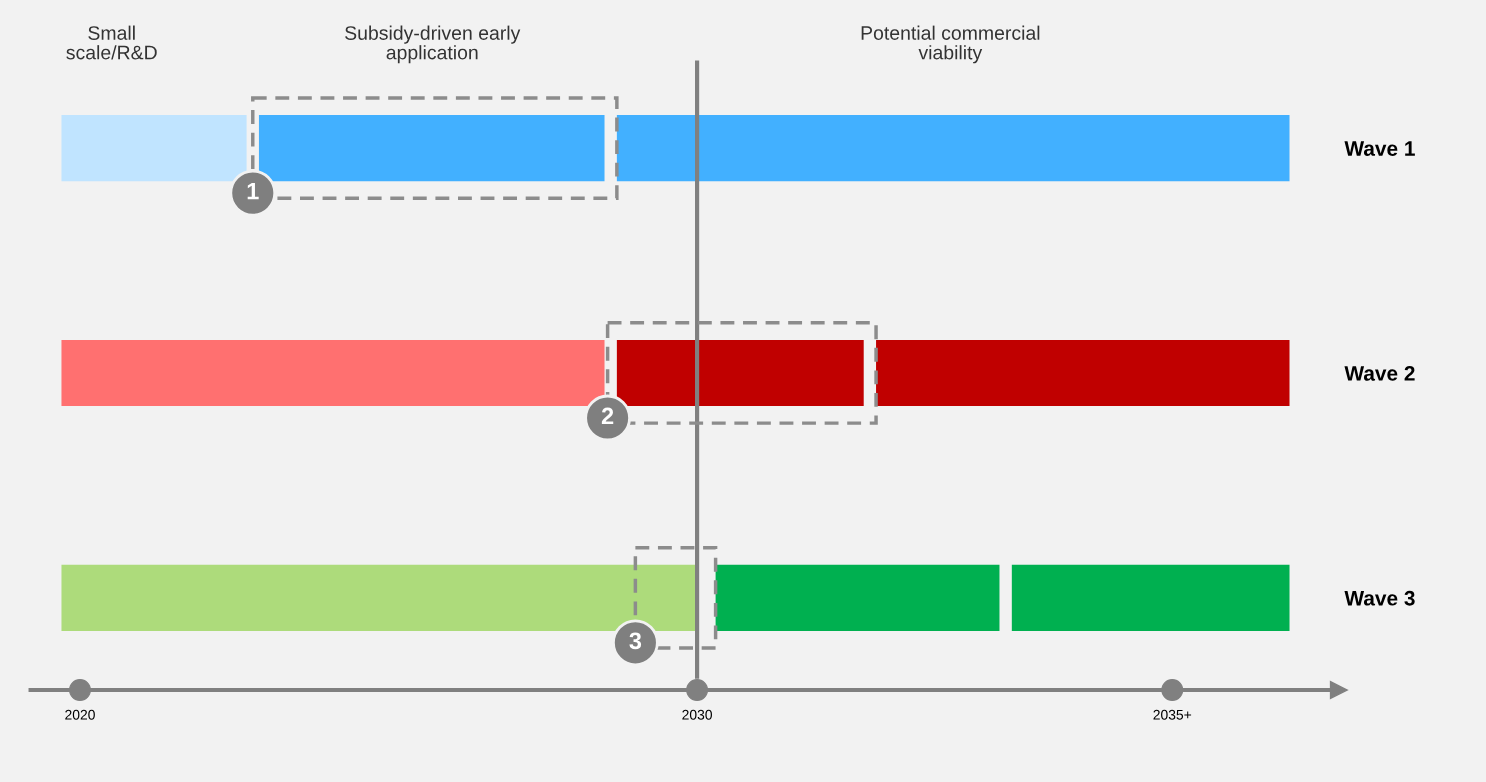  I want to click on x-tick-label: 2030, so click(697, 714).